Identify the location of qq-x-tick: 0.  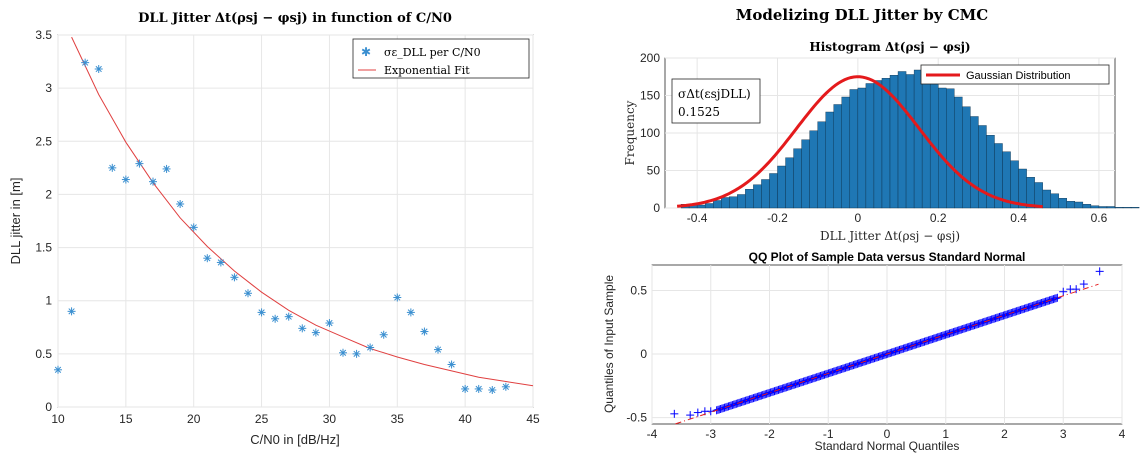
(887, 434).